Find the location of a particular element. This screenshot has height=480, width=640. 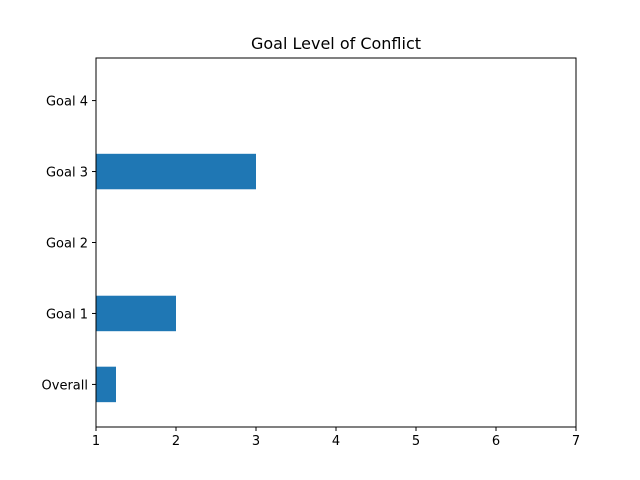

x-tick-label: 4 is located at coordinates (336, 441).